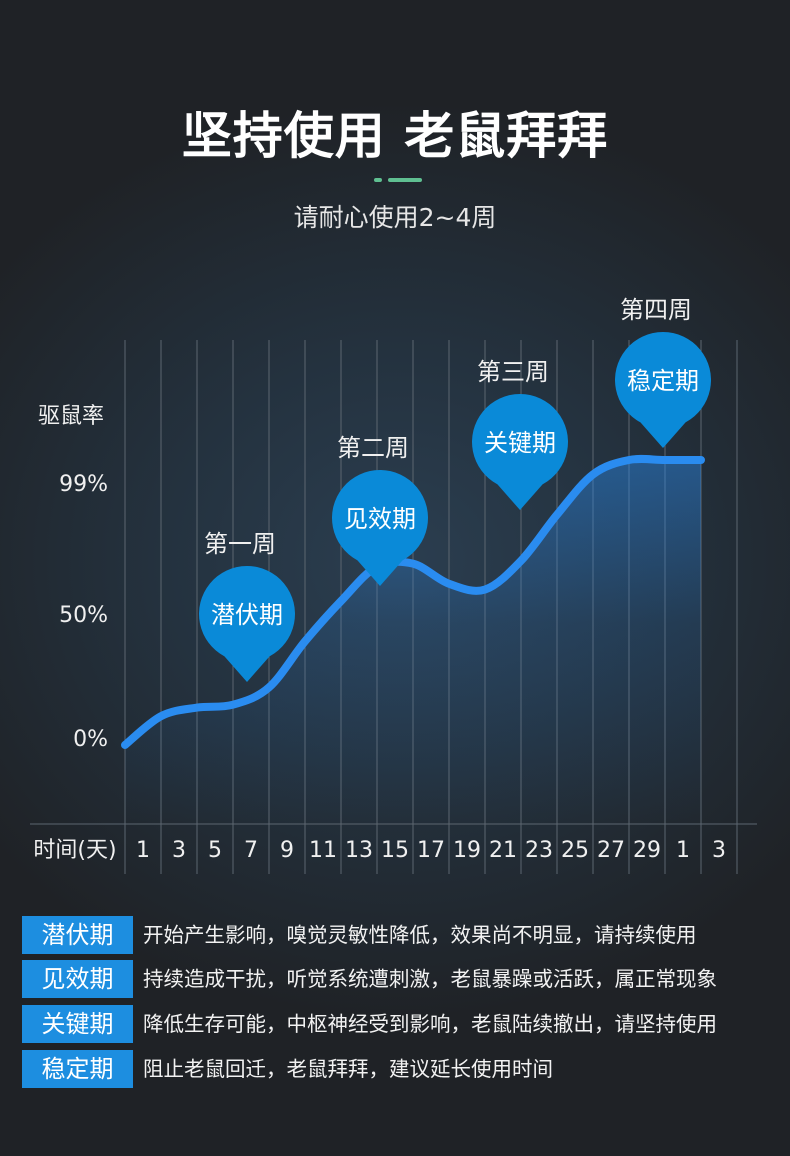 The width and height of the screenshot is (790, 1156). Describe the element at coordinates (539, 850) in the screenshot. I see `x-tick-label: 23` at that location.